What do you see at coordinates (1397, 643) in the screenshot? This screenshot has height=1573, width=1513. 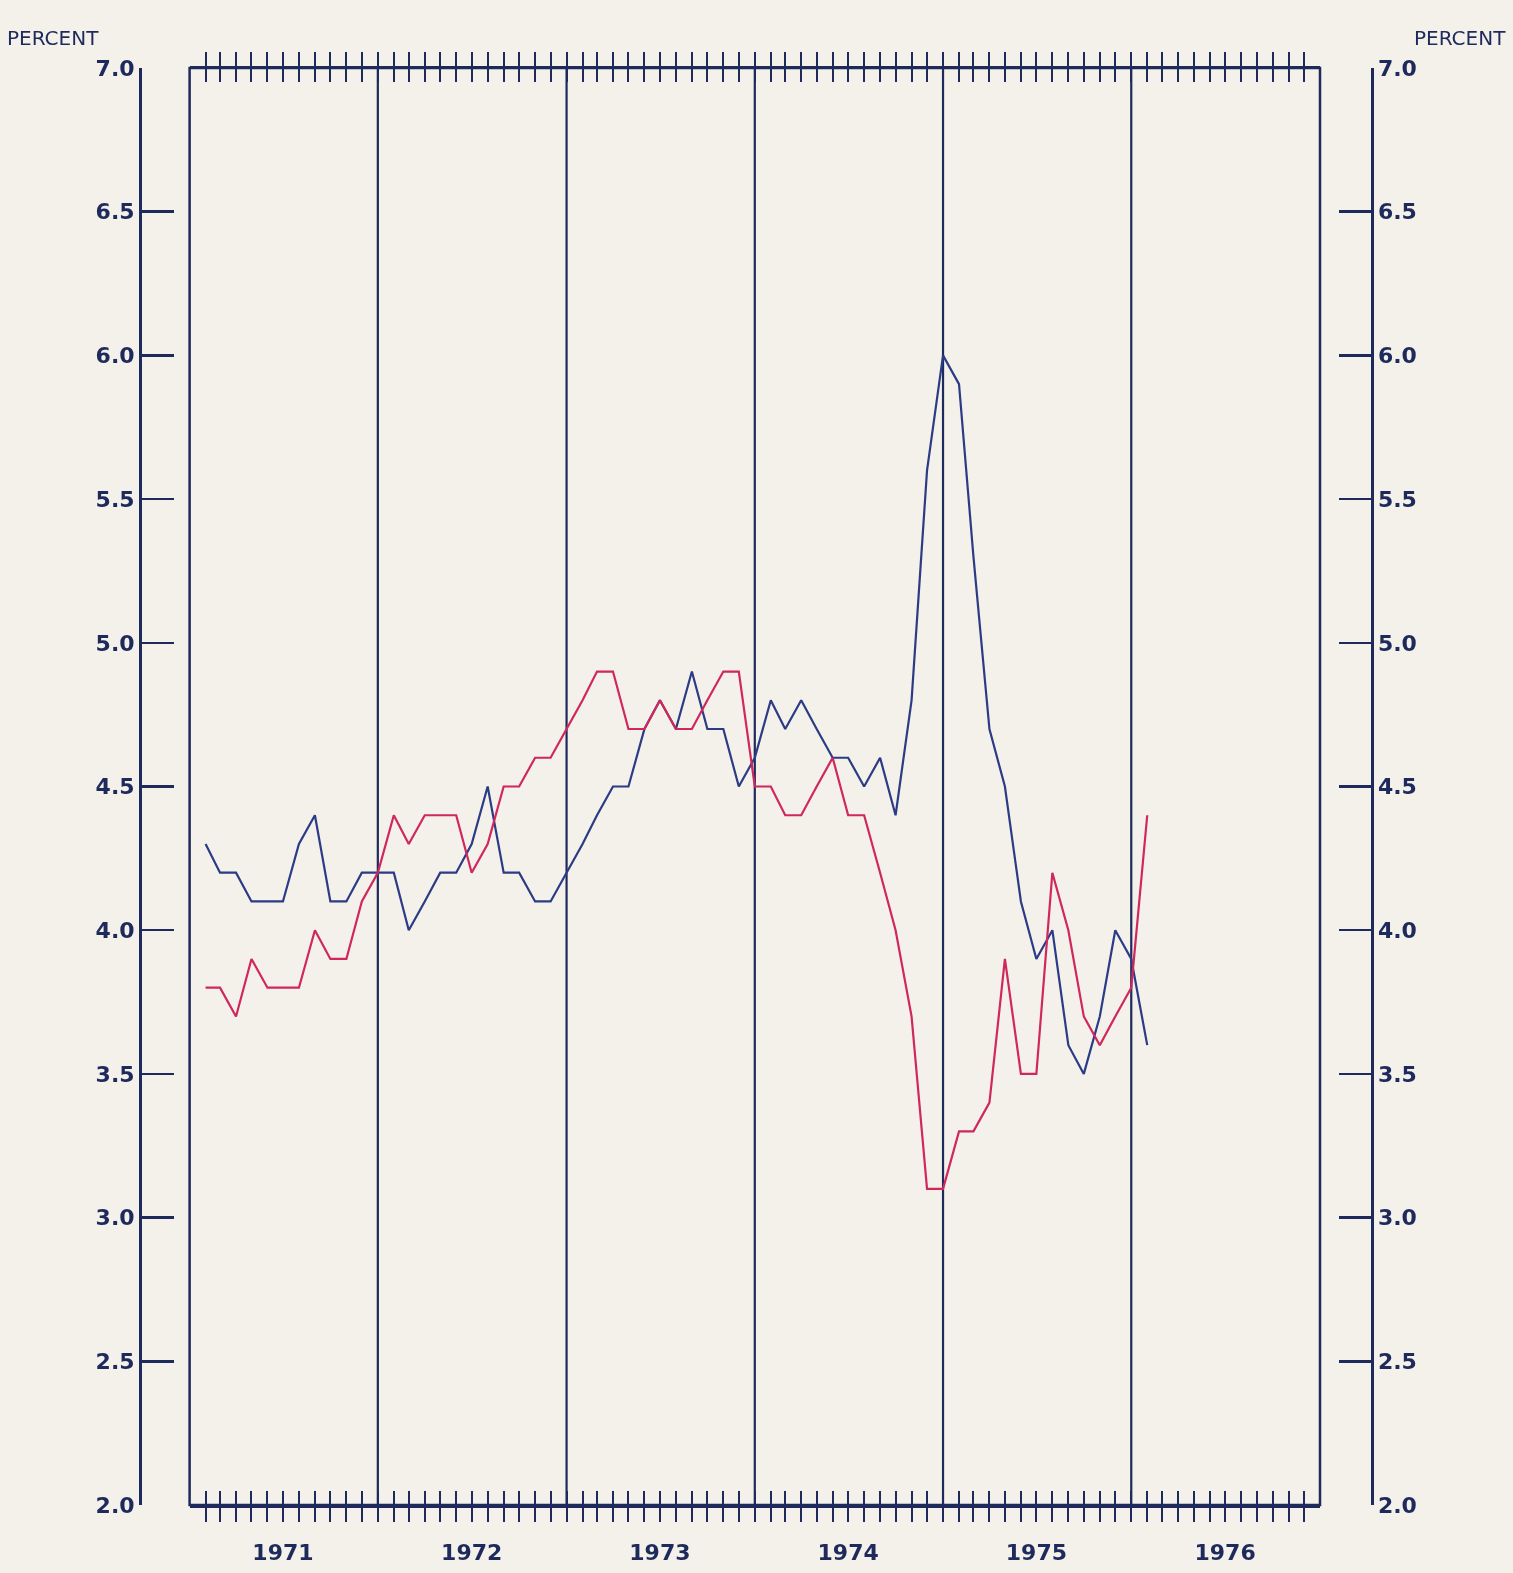 I see `y2-tick-label: 5.0` at bounding box center [1397, 643].